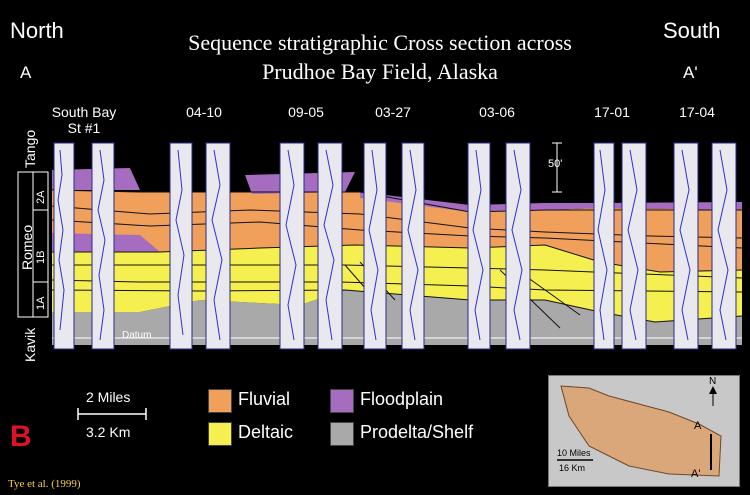  Describe the element at coordinates (44, 484) in the screenshot. I see `citation: Tye et al. (1999)` at that location.